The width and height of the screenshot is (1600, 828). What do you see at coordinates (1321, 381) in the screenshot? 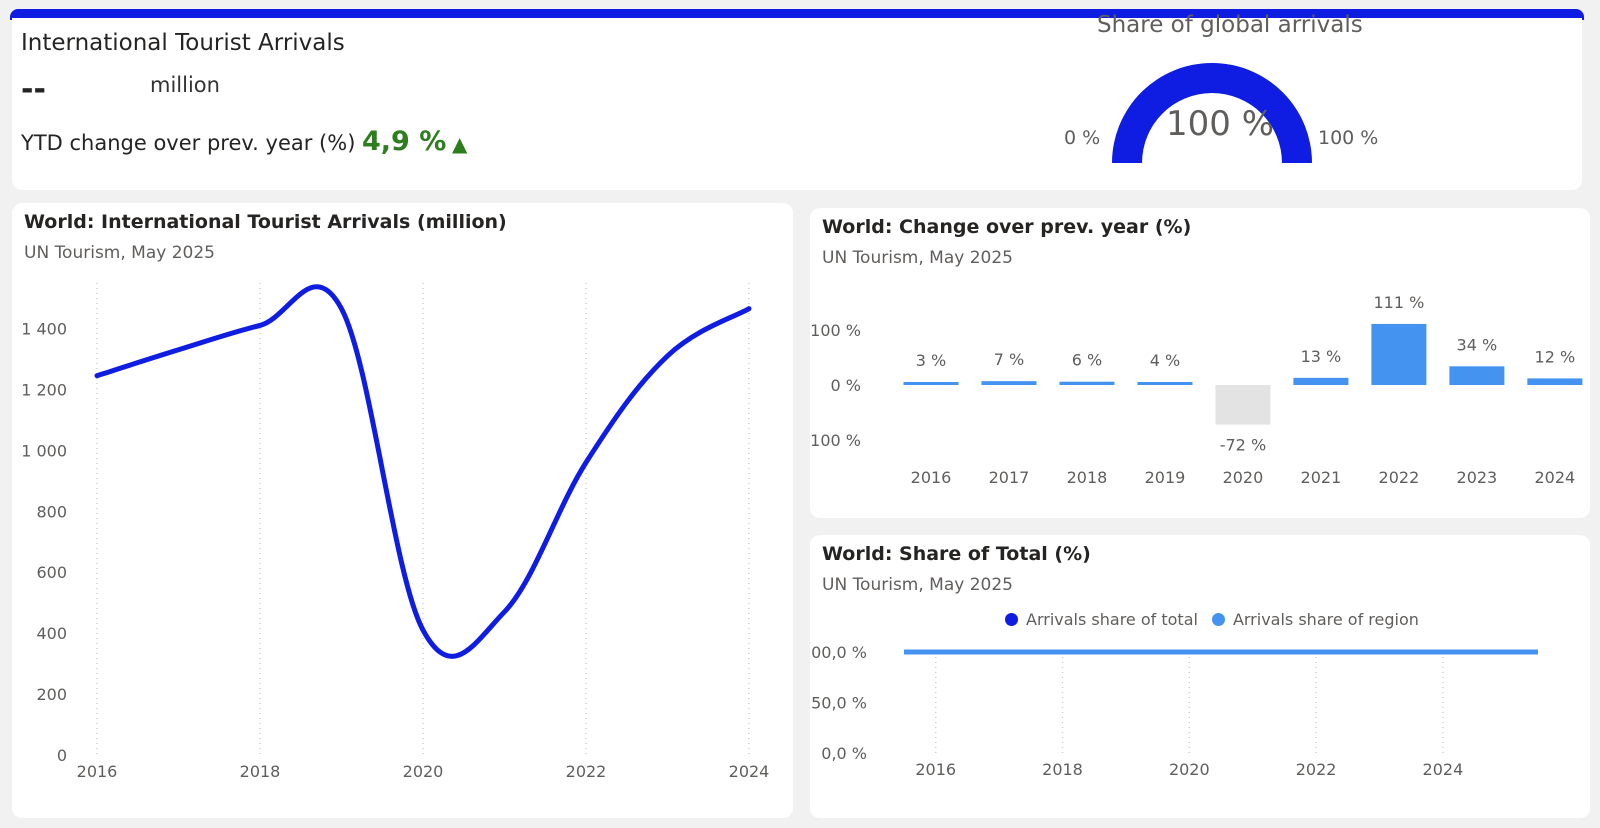
I see `bar-2021` at bounding box center [1321, 381].